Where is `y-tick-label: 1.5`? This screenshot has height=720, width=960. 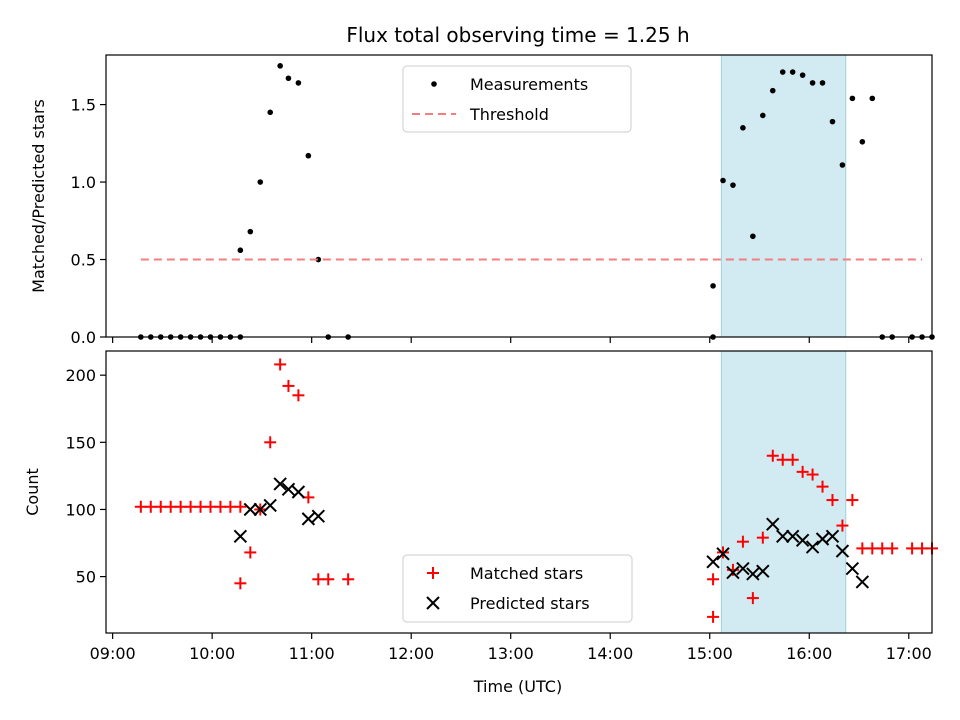
y-tick-label: 1.5 is located at coordinates (83, 105).